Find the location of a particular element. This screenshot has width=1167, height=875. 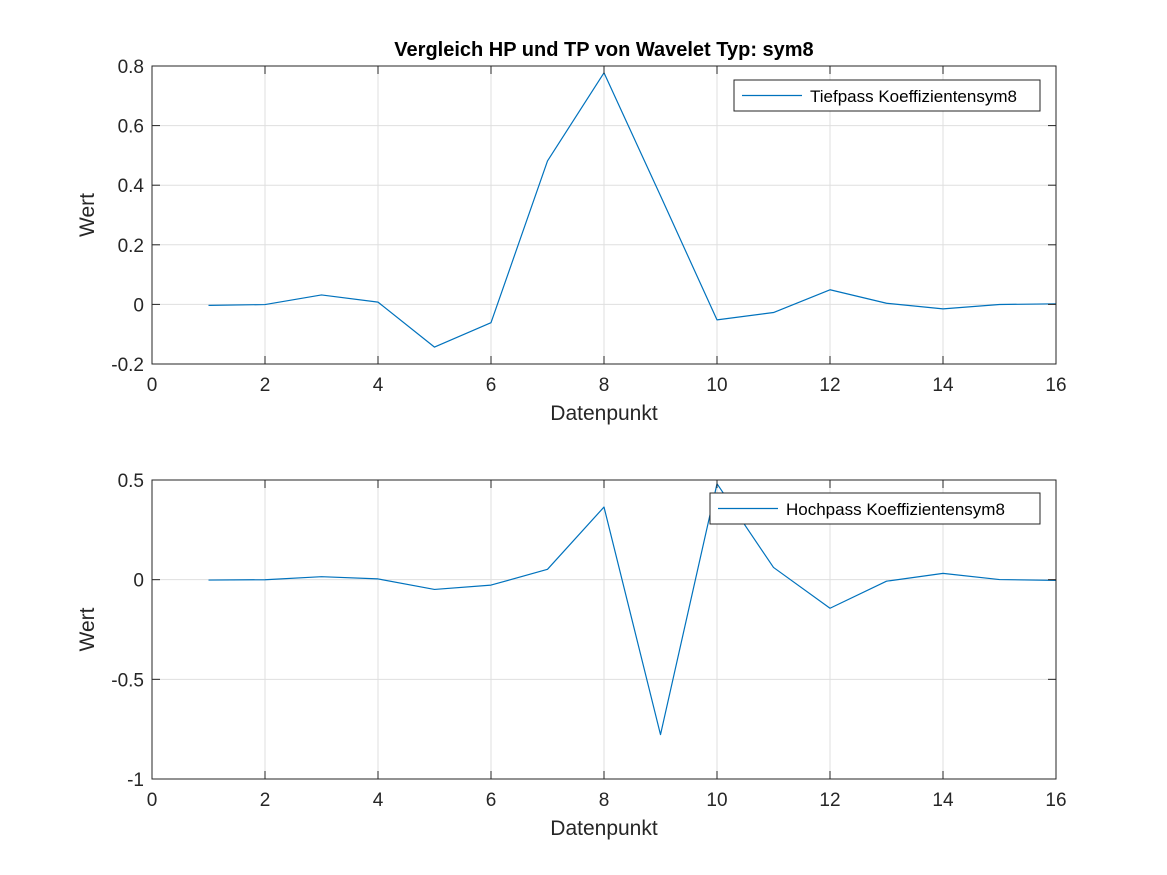

y-tick-label: 0.6 is located at coordinates (131, 127).